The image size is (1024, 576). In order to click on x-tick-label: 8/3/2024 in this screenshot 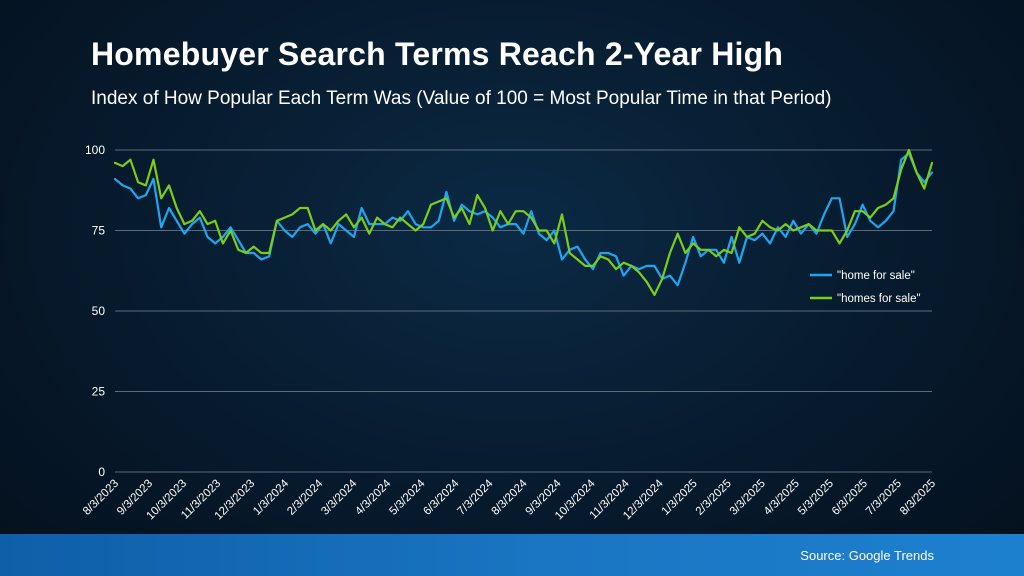, I will do `click(509, 497)`.